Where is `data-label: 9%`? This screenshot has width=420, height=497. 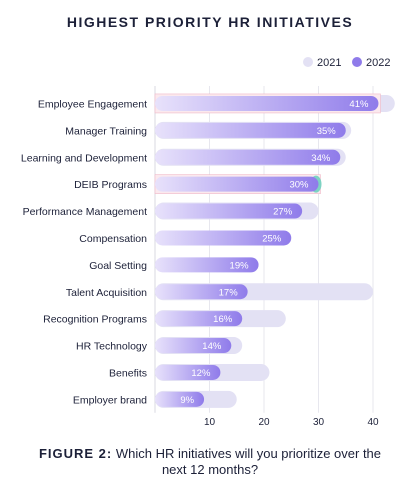
data-label: 9% is located at coordinates (187, 400).